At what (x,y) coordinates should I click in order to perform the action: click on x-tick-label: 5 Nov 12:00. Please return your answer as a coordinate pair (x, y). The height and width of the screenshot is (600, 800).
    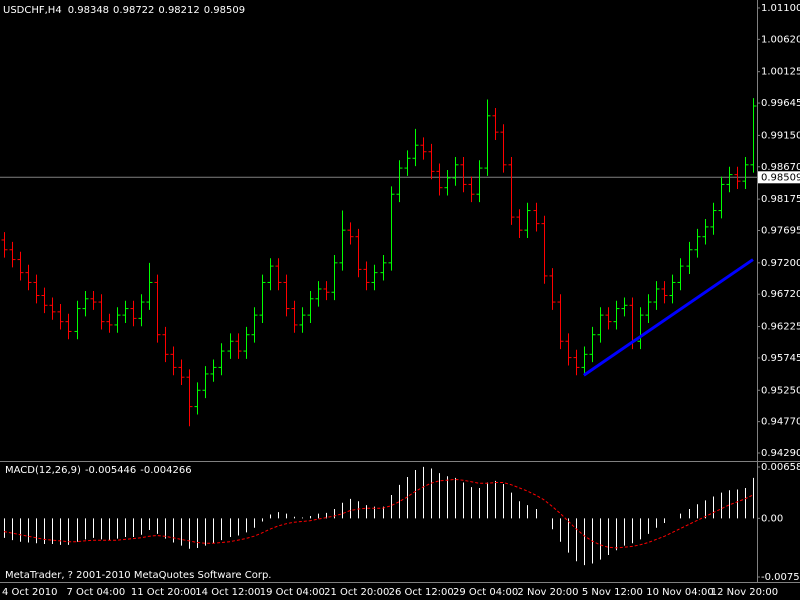
    Looking at the image, I should click on (612, 592).